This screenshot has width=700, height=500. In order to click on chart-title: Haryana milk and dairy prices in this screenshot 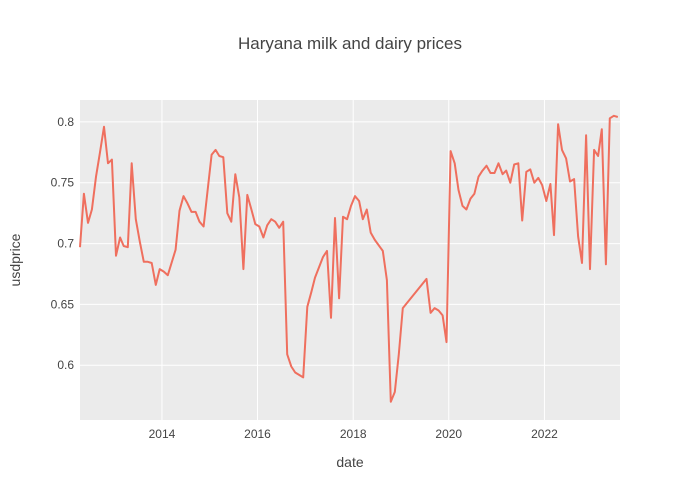, I will do `click(350, 43)`.